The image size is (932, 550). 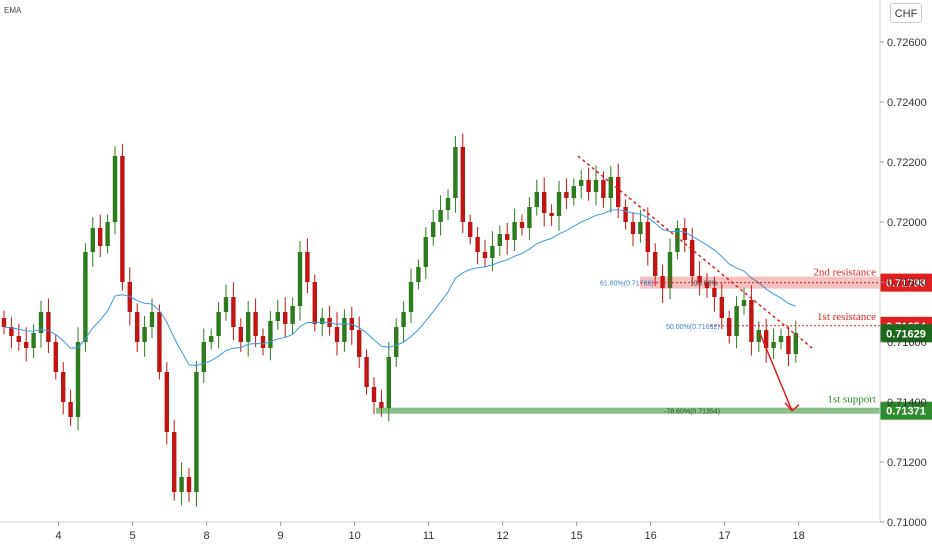 I want to click on time-tick-label: 12, so click(x=502, y=536).